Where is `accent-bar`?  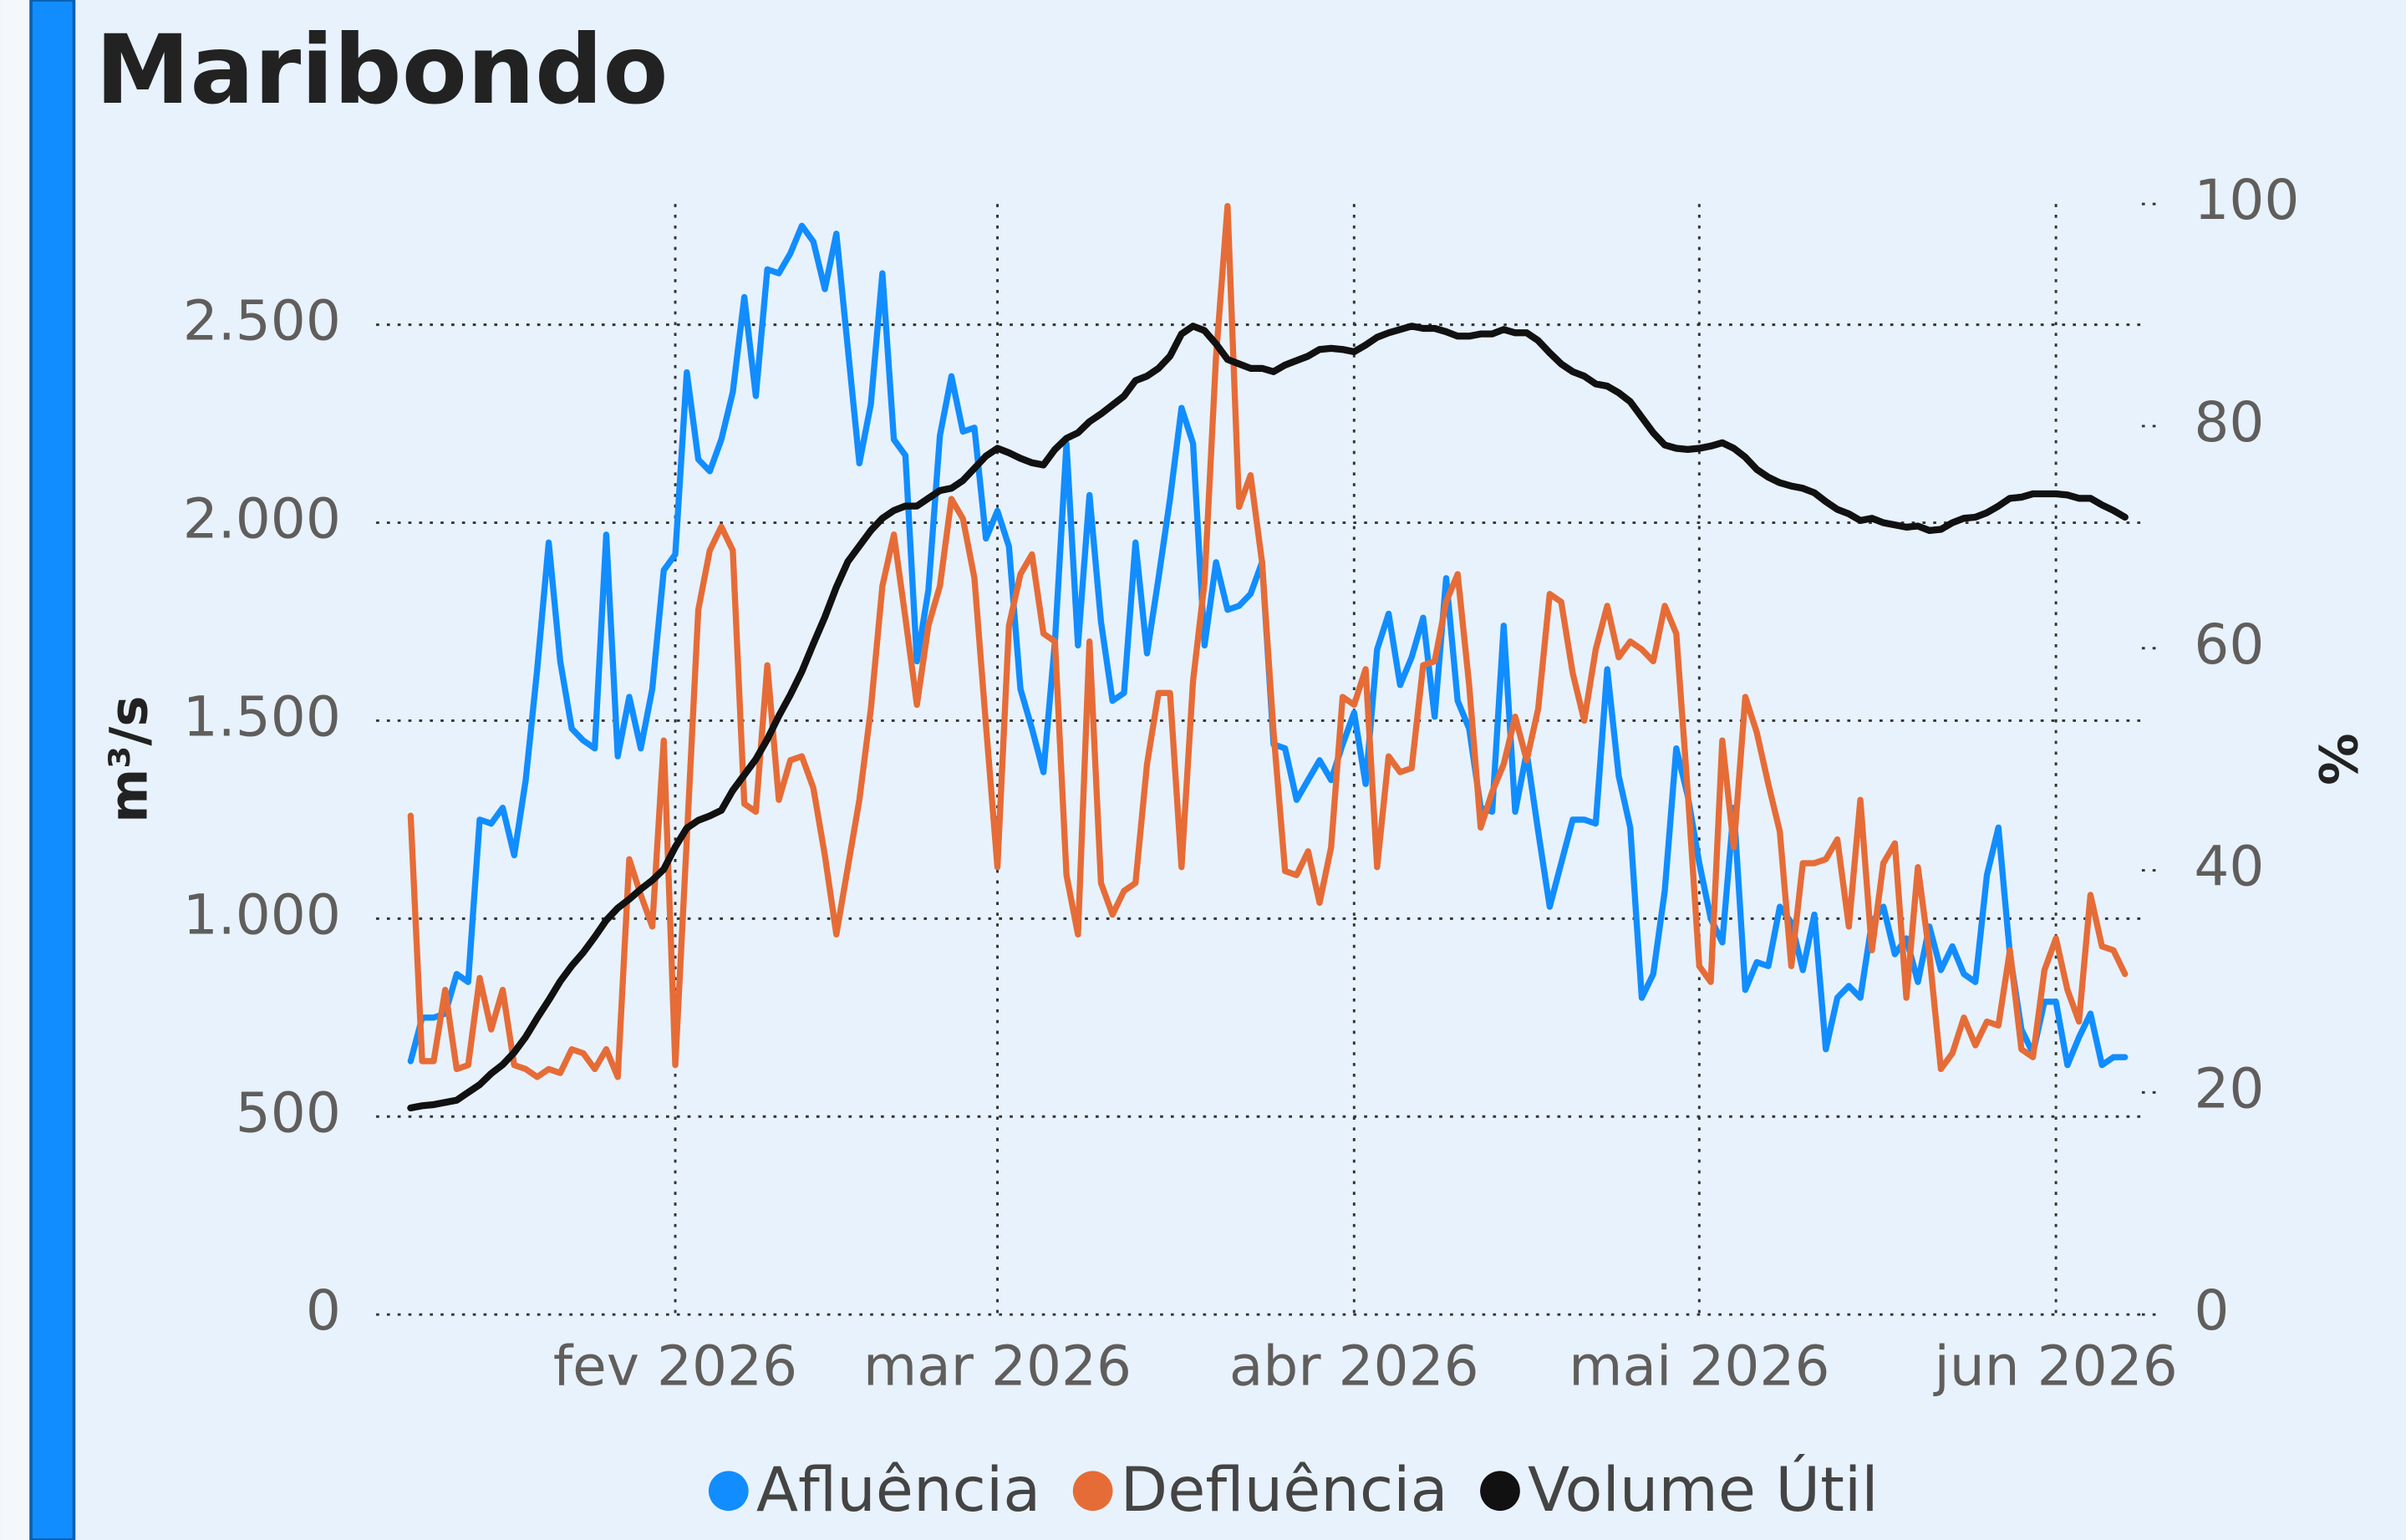 accent-bar is located at coordinates (52, 770).